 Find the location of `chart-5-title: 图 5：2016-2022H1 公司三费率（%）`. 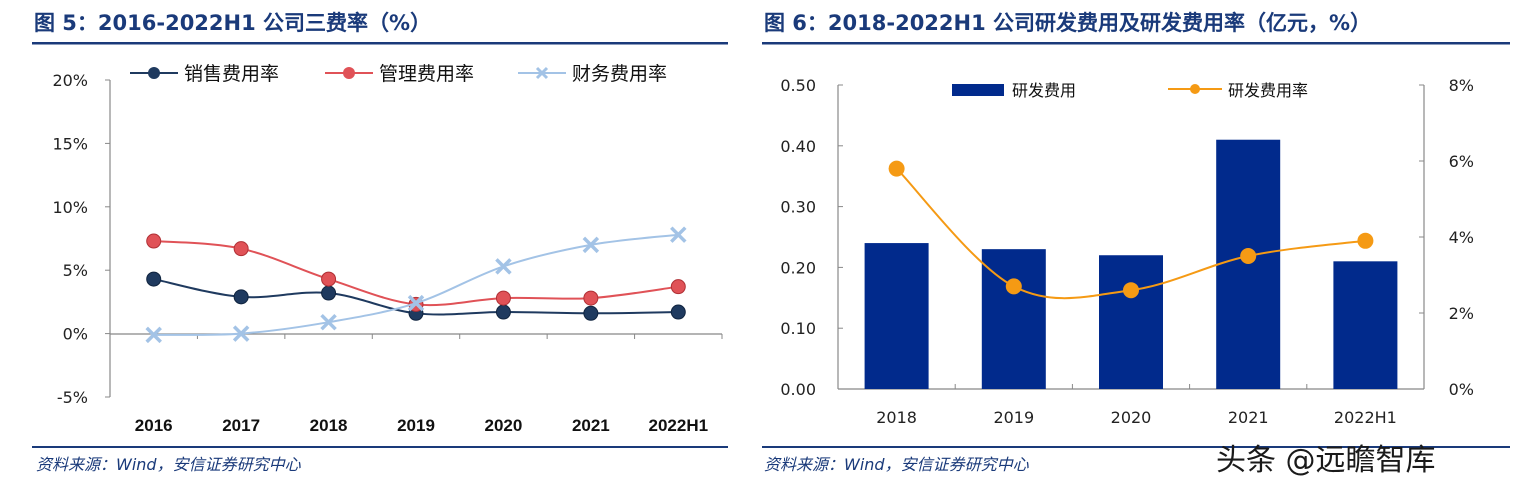

chart-5-title: 图 5：2016-2022H1 公司三费率（%） is located at coordinates (232, 23).